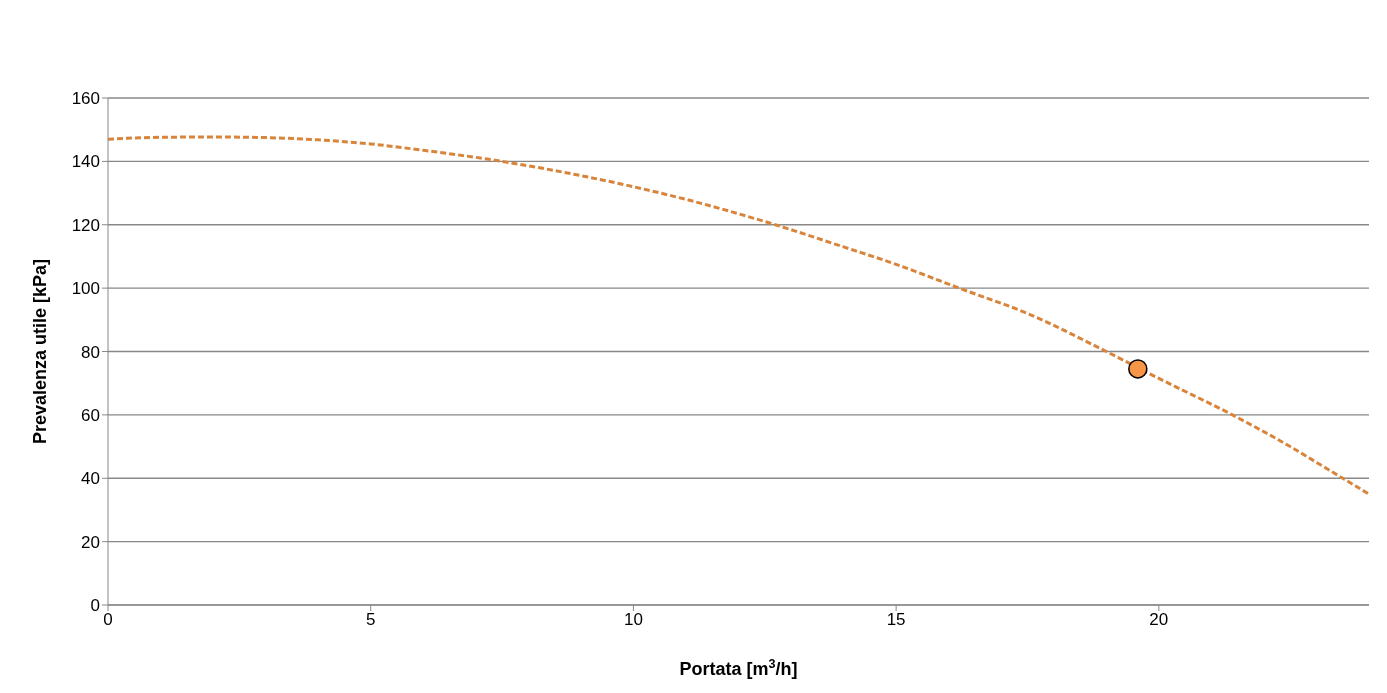  Describe the element at coordinates (90, 479) in the screenshot. I see `y-tick-label: 40` at that location.